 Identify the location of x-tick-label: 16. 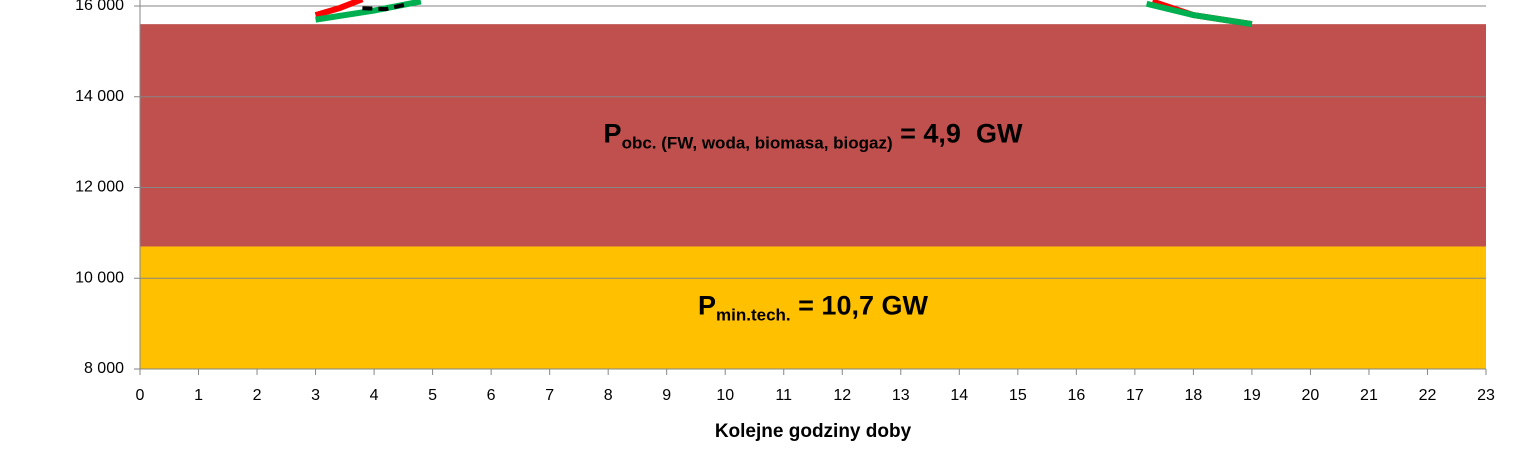
(1076, 395).